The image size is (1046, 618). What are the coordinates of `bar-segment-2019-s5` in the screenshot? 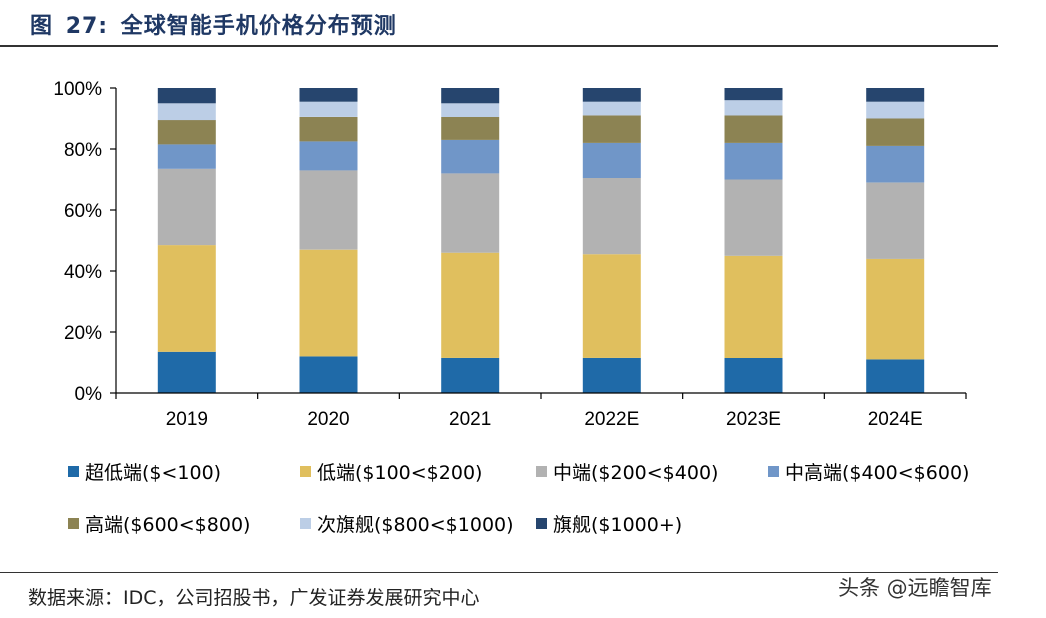 It's located at (186, 112).